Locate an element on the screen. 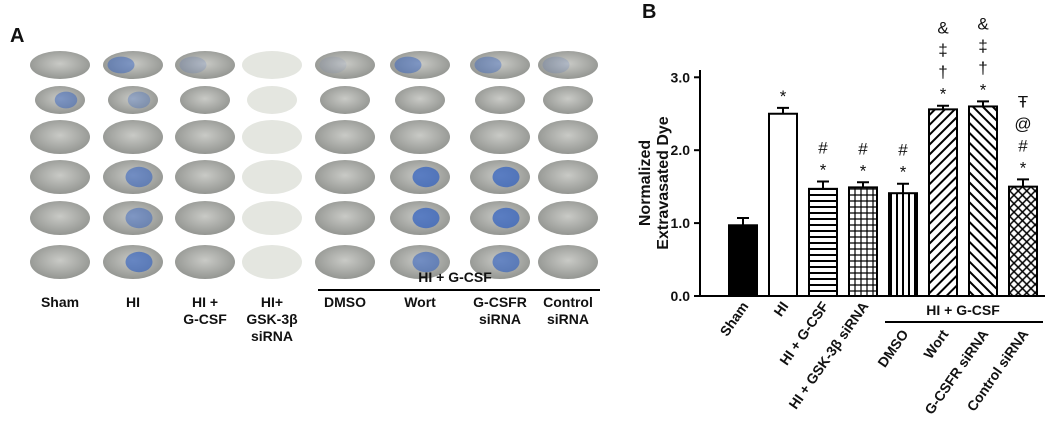 Image resolution: width=1050 pixels, height=423 pixels. column-label: Wort is located at coordinates (420, 302).